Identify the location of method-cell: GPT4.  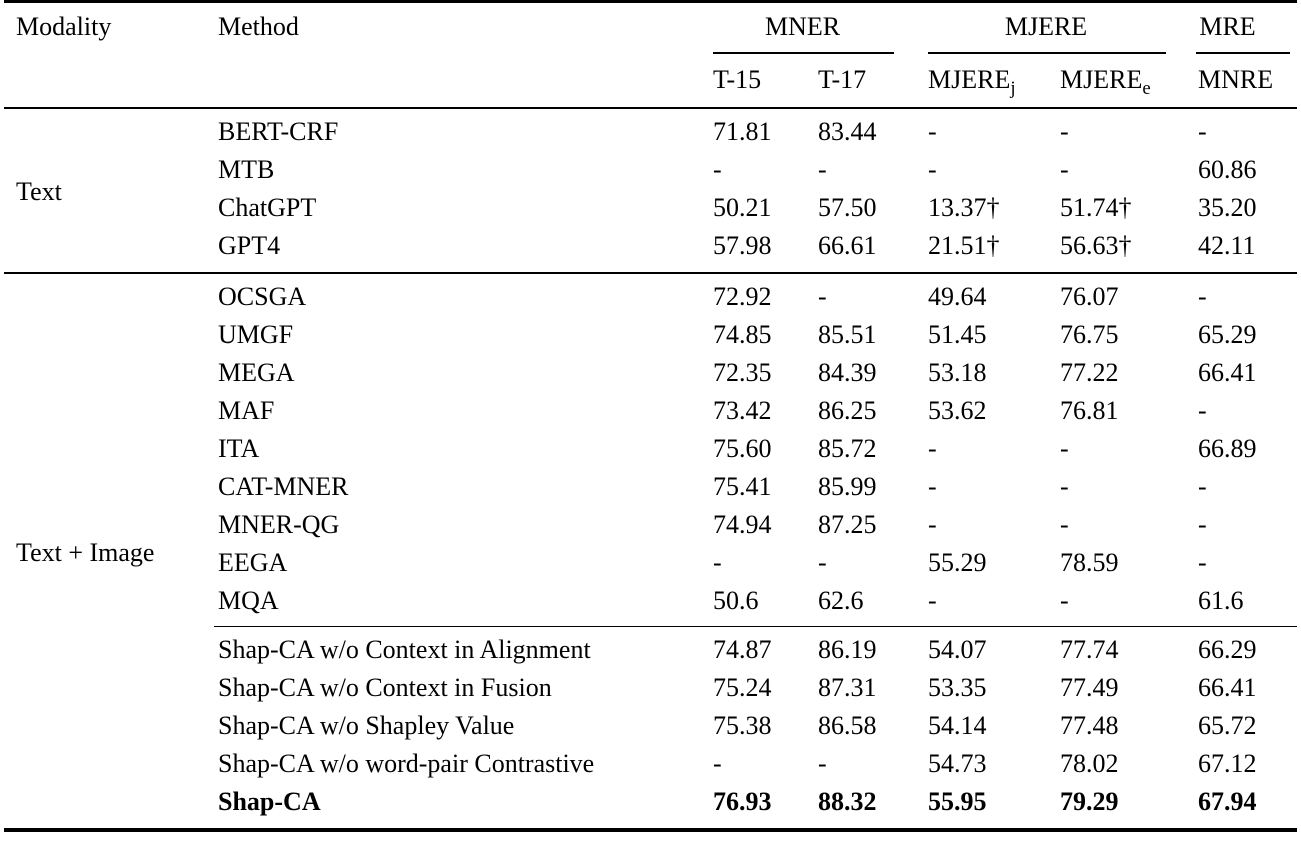
(249, 246).